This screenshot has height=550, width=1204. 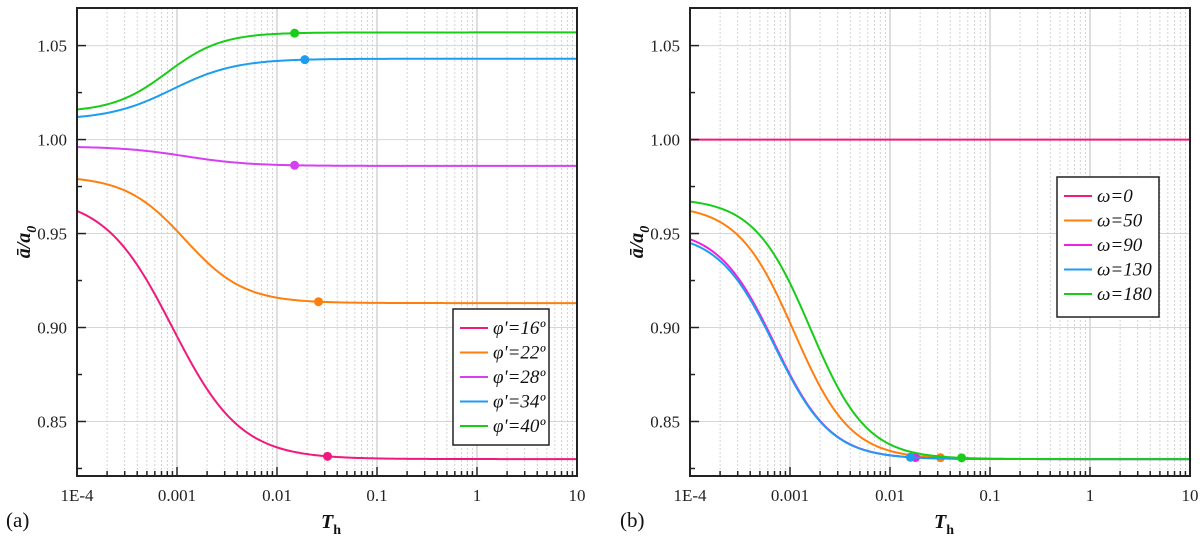 I want to click on panel-label: (a), so click(x=17, y=520).